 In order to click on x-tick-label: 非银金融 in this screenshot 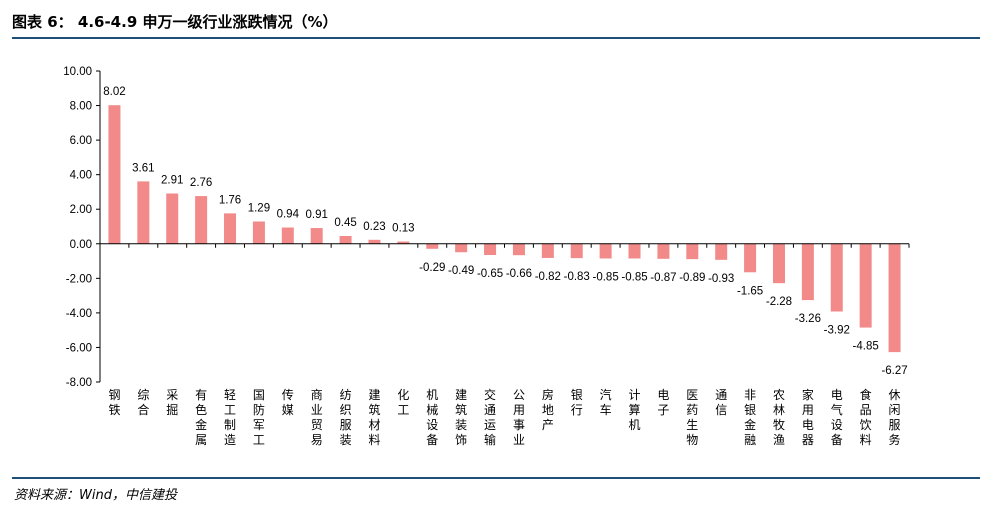, I will do `click(750, 417)`.